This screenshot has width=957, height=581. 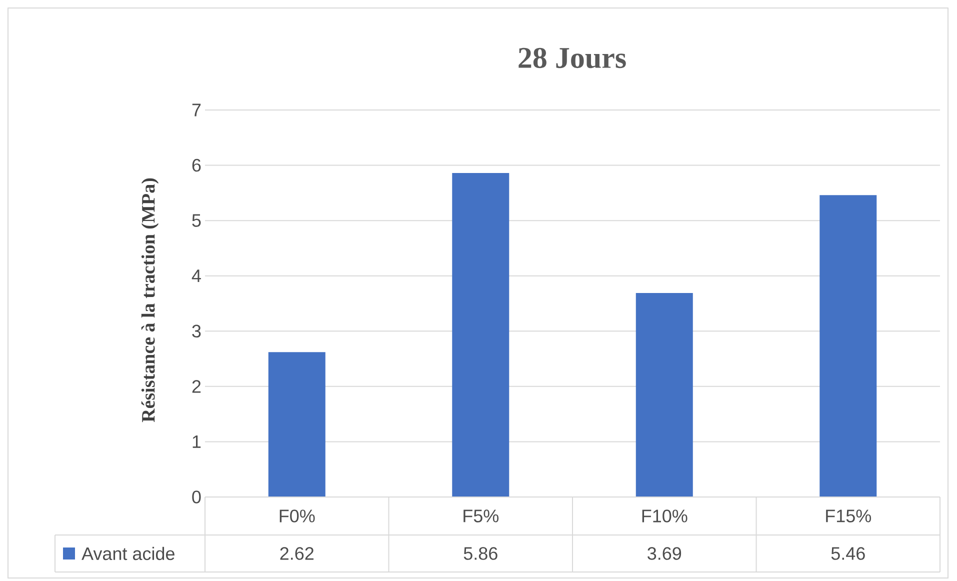 I want to click on y-tick-label: 6, so click(x=196, y=165).